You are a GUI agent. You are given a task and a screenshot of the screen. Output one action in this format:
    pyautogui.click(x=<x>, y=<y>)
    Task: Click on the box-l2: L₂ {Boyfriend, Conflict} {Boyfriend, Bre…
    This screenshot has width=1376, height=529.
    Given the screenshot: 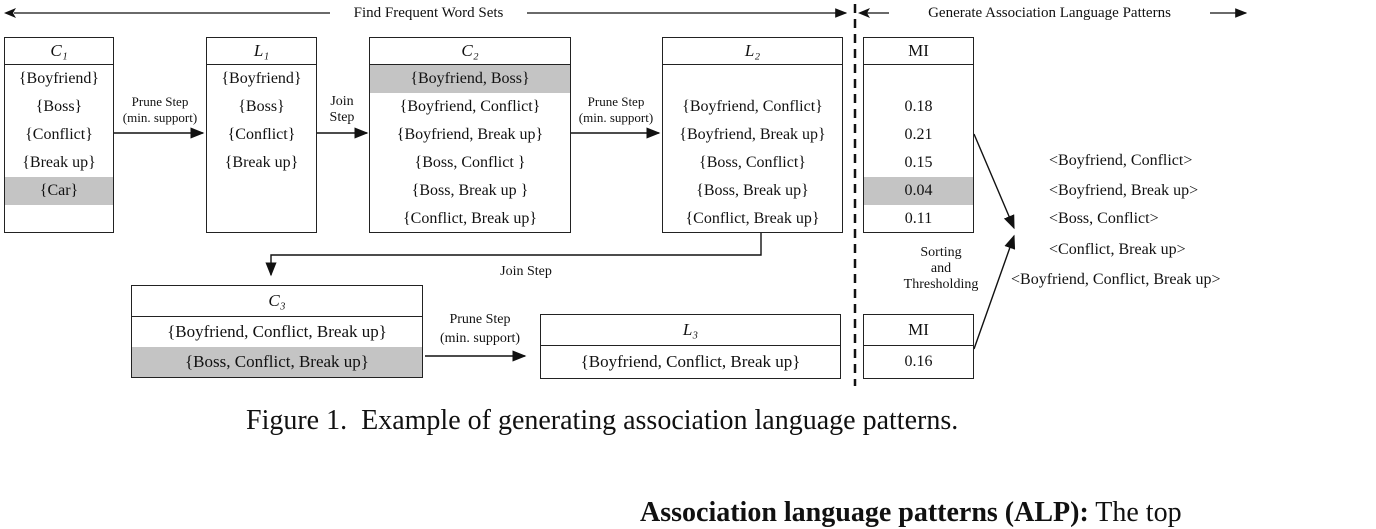 What is the action you would take?
    pyautogui.click(x=752, y=135)
    